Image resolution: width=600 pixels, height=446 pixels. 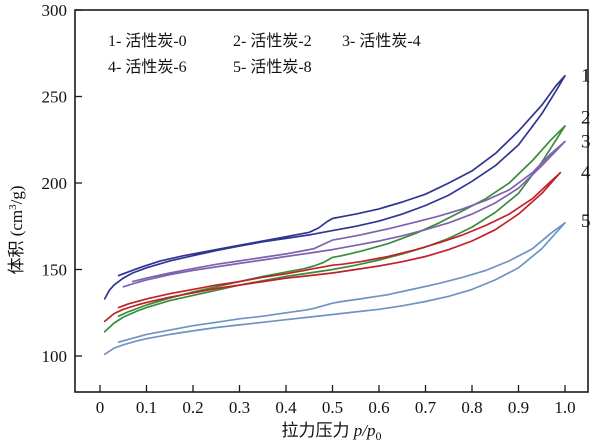 I want to click on legend-item-5: 5- 活性炭-8, so click(x=272, y=67).